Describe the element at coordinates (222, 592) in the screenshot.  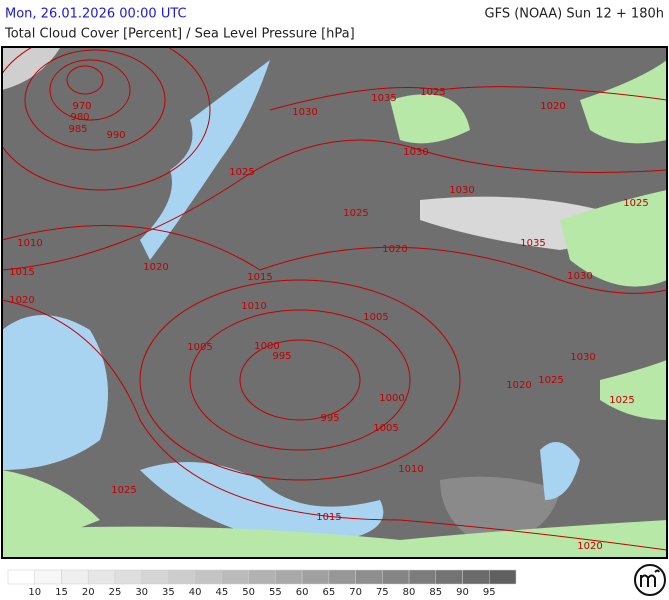
I see `legend-label: 45` at that location.